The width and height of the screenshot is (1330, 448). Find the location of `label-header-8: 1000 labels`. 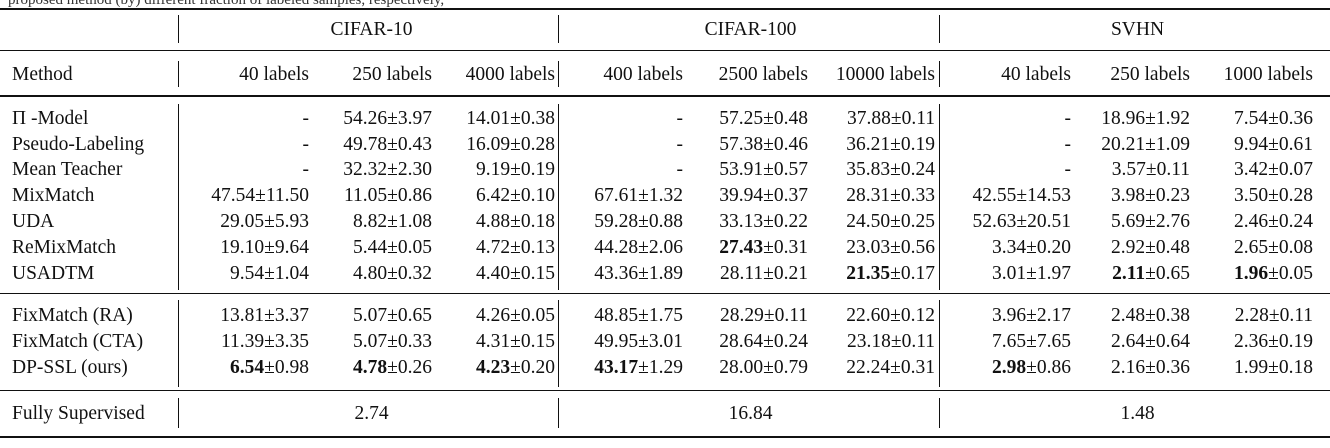

label-header-8: 1000 labels is located at coordinates (1268, 74).